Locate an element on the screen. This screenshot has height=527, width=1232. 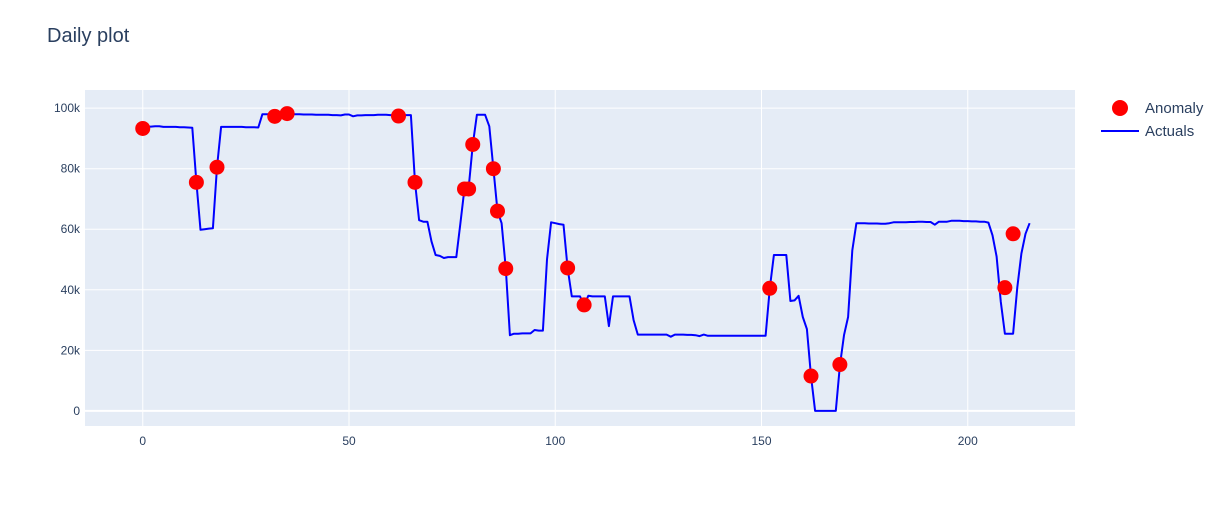
y-tick-label: 100k is located at coordinates (67, 108).